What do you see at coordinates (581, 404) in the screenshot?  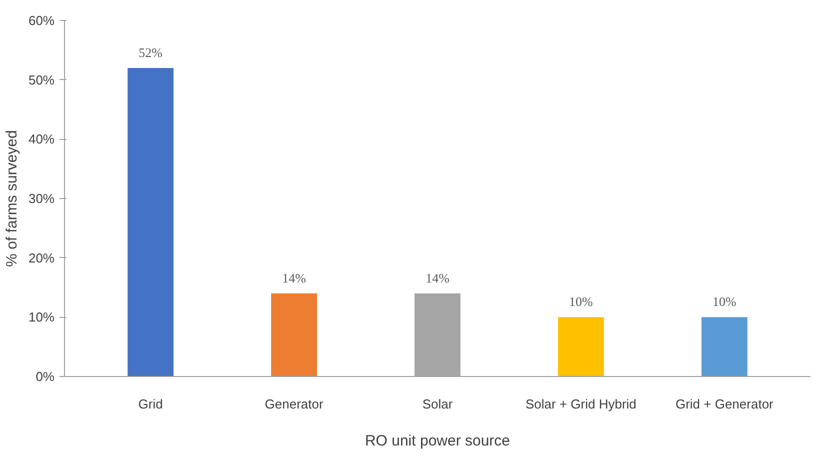 I see `x-tick-label: Solar + Grid Hybrid` at bounding box center [581, 404].